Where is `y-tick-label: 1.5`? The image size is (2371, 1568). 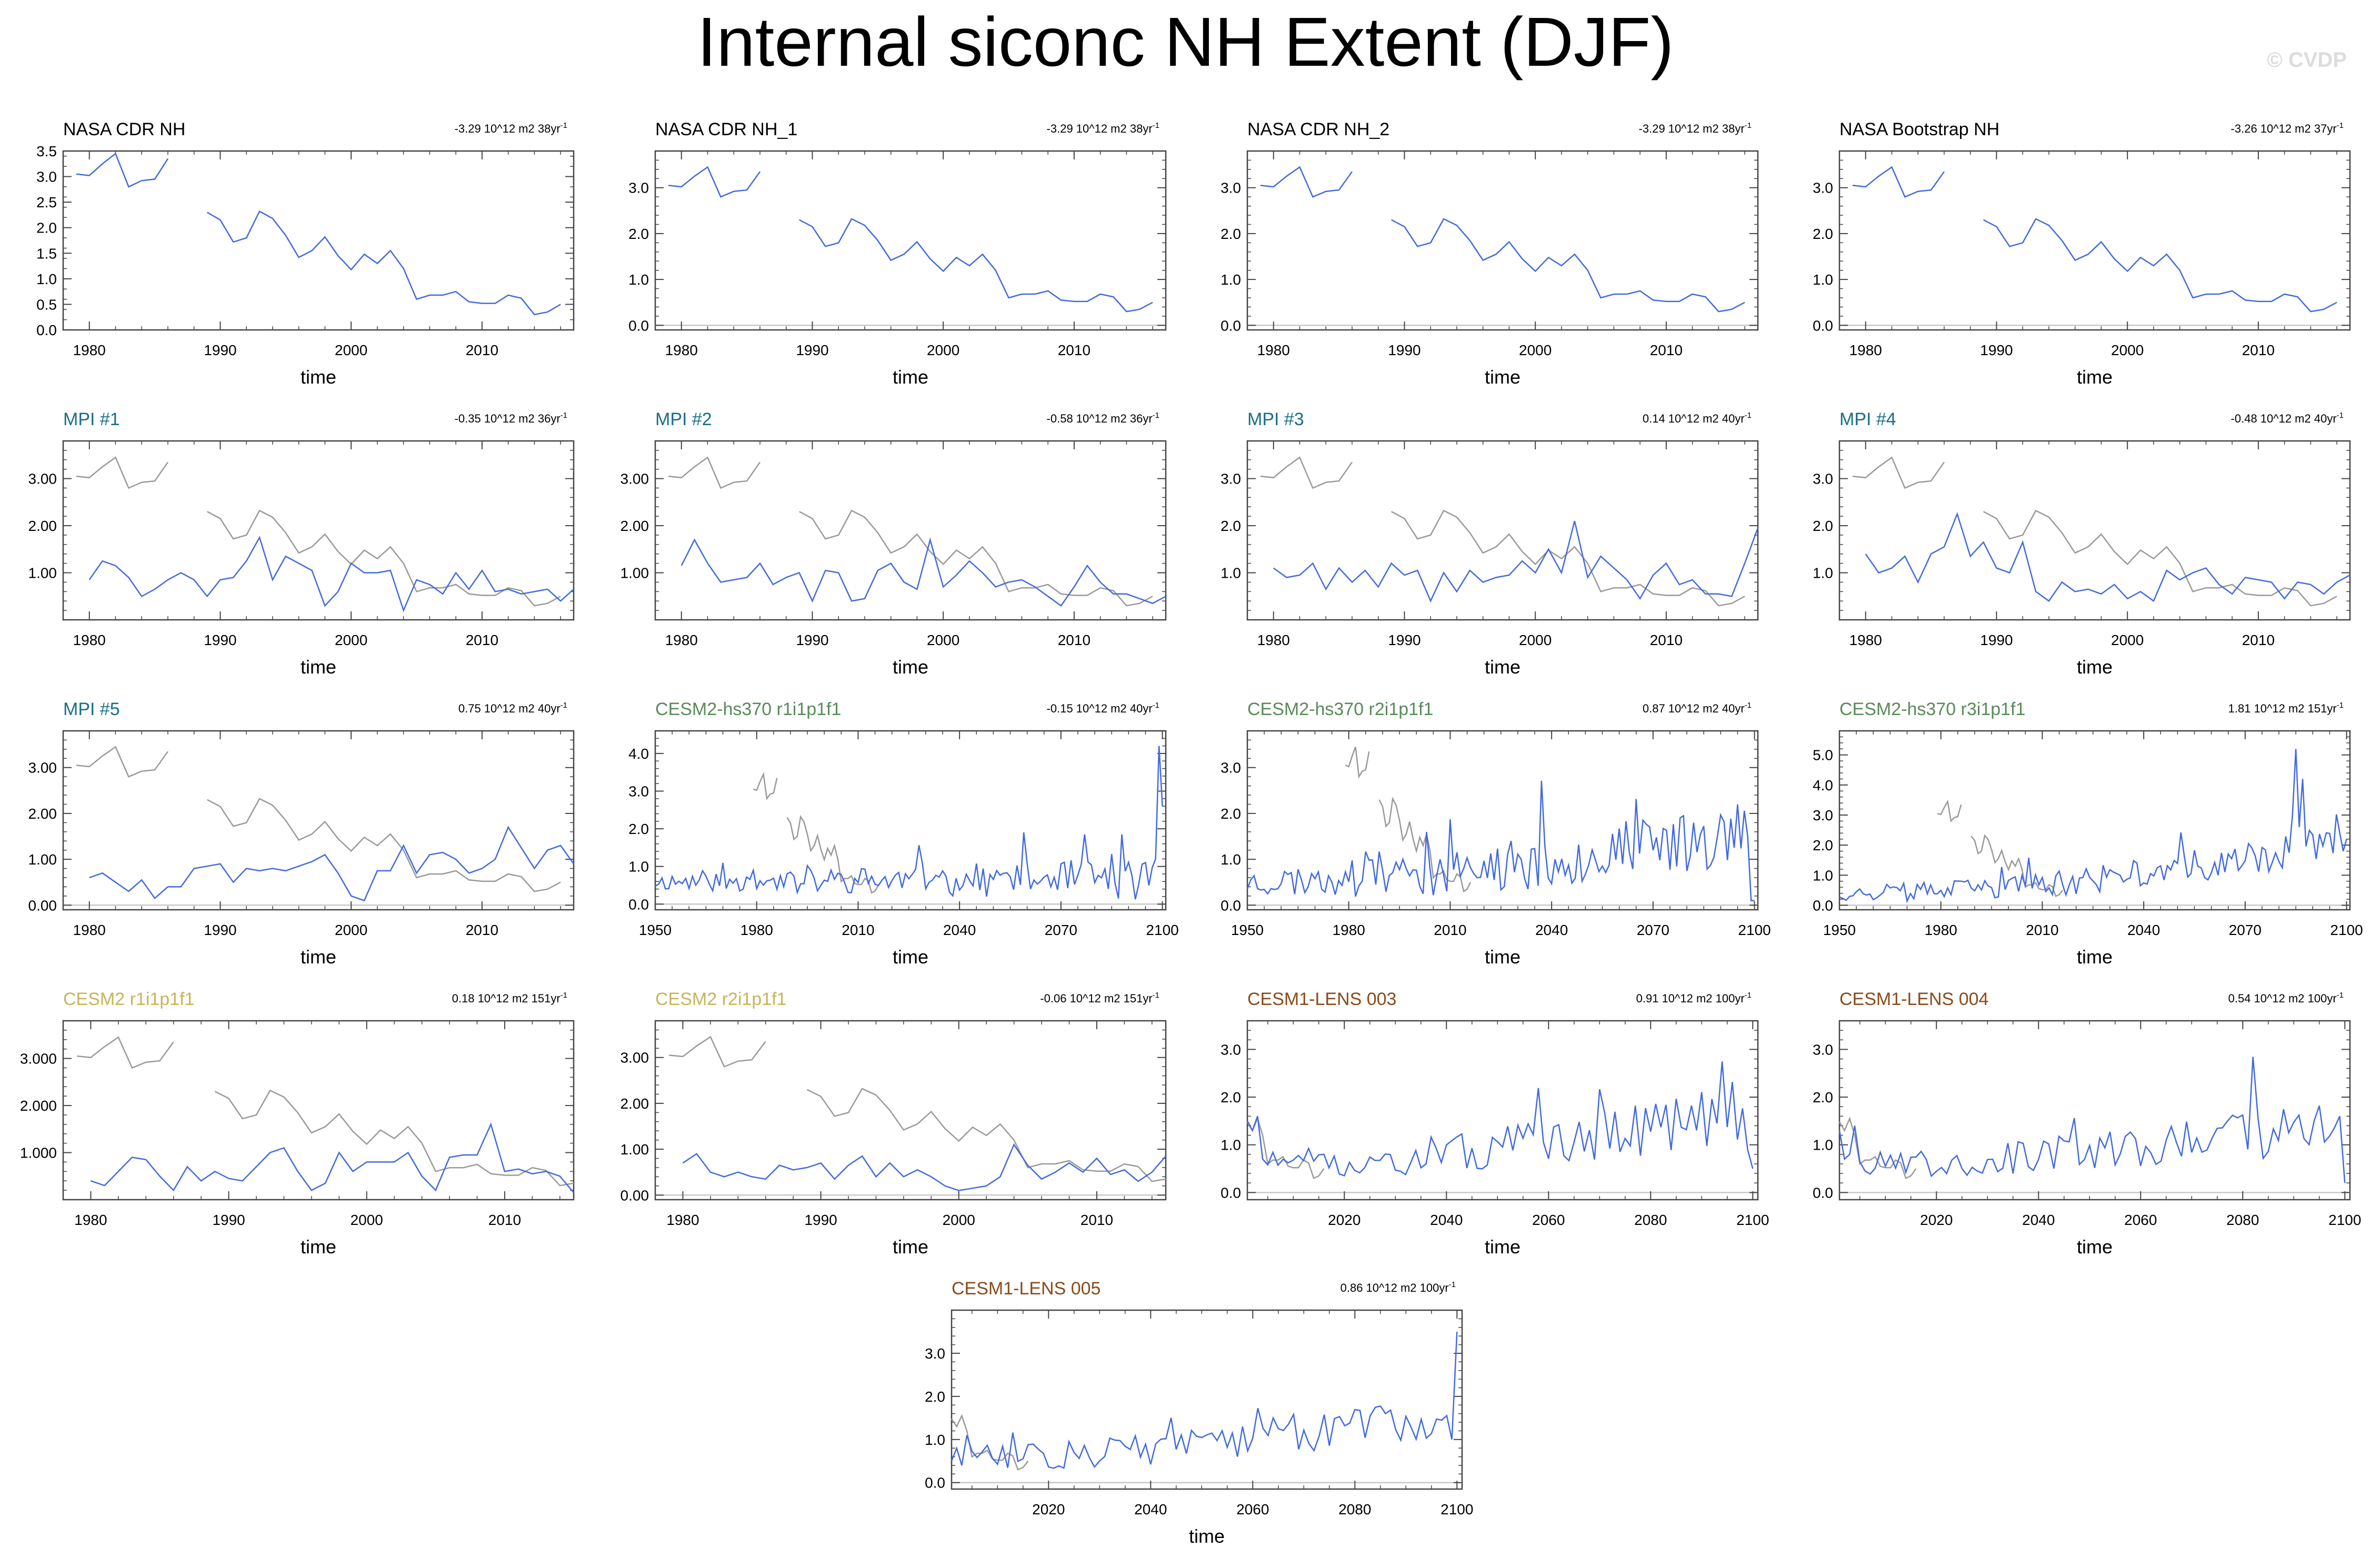 y-tick-label: 1.5 is located at coordinates (46, 253).